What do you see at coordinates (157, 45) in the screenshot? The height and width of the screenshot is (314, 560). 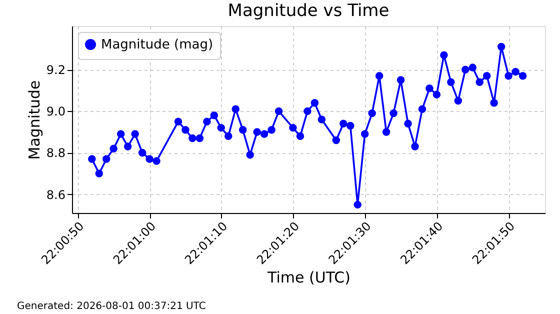 I see `legend-label: Magnitude (mag)` at bounding box center [157, 45].